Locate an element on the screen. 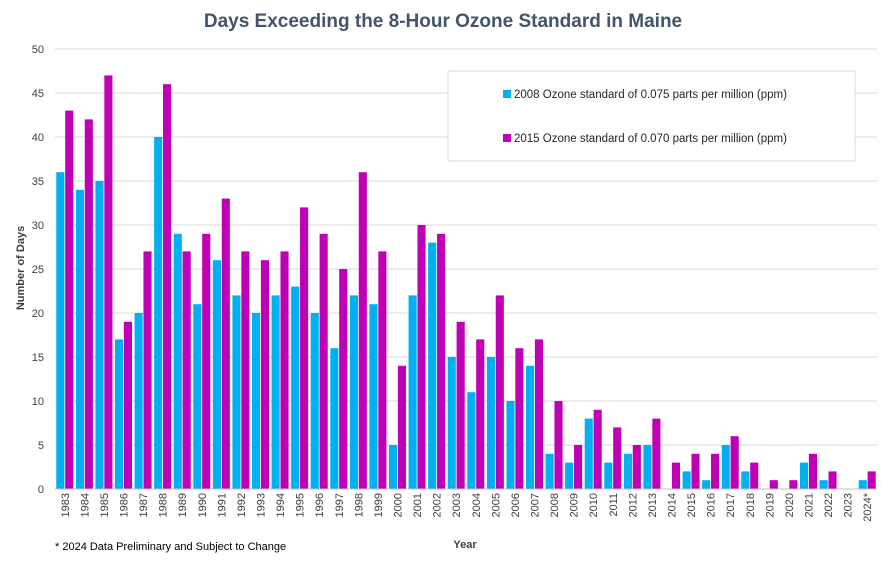 This screenshot has height=564, width=887. bar-2008-standard-2003 is located at coordinates (451, 423).